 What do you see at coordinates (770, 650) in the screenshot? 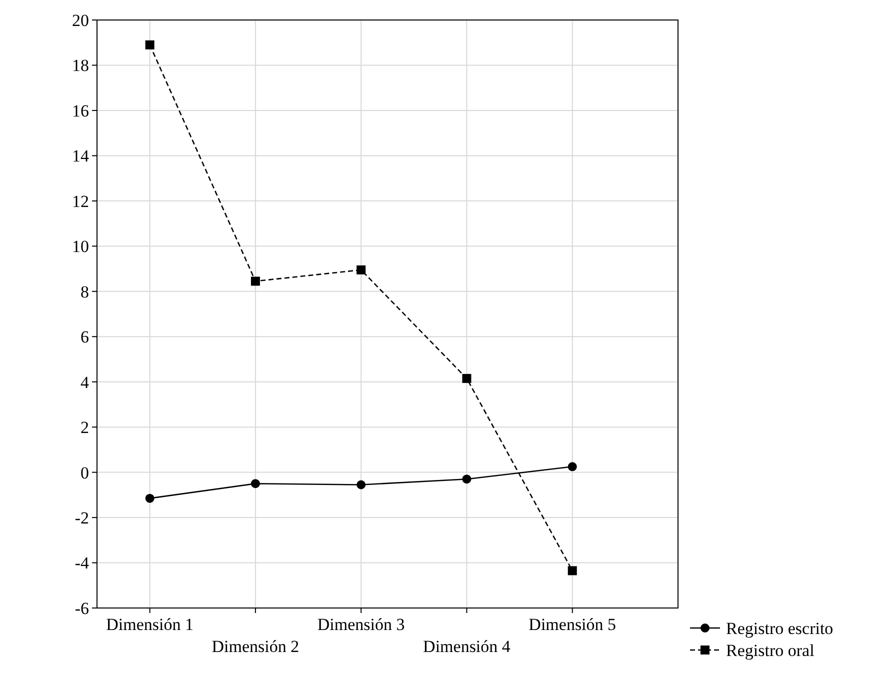
I see `legend-label: Registro oral` at bounding box center [770, 650].